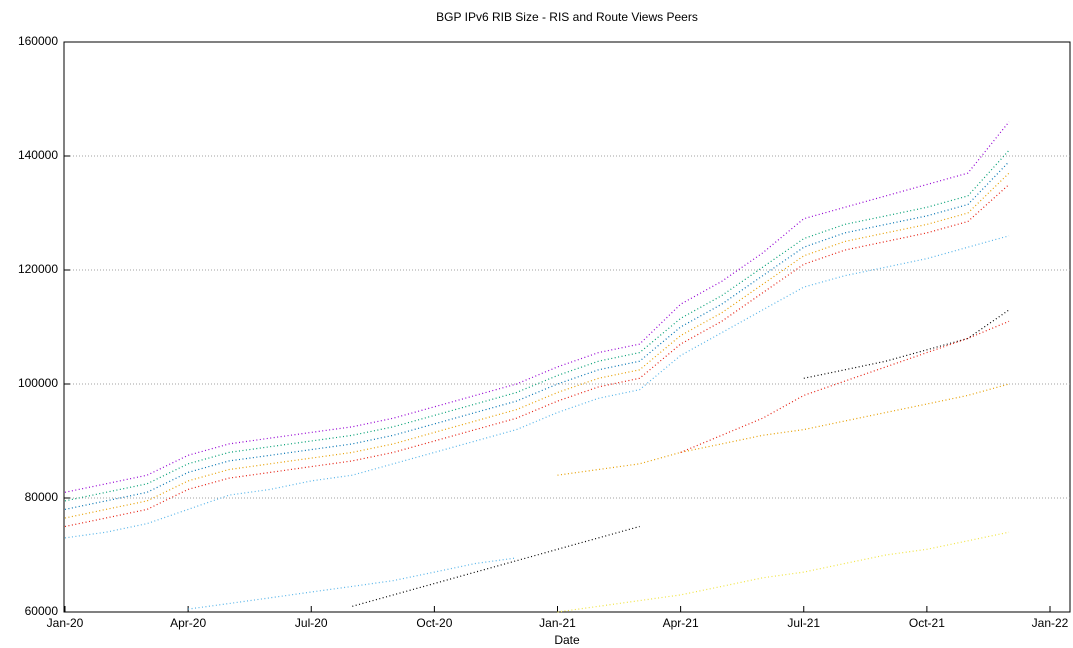 The height and width of the screenshot is (648, 1073). Describe the element at coordinates (803, 623) in the screenshot. I see `x-tick-label: Jul-21` at that location.